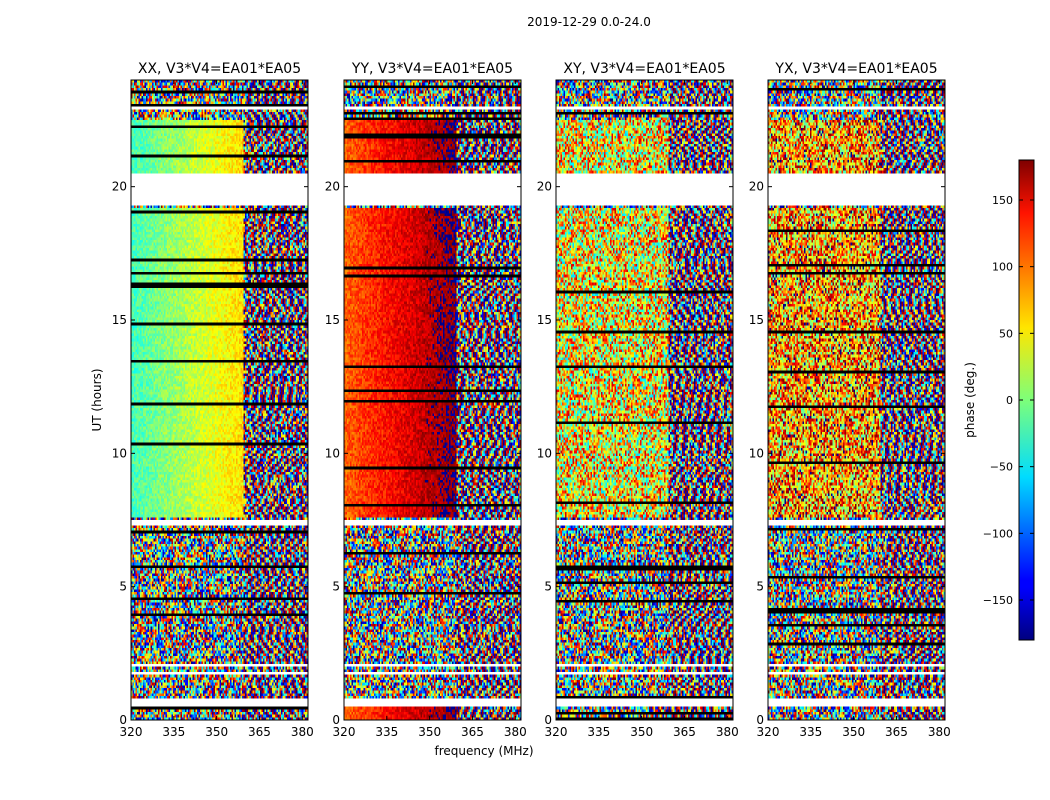 This screenshot has height=800, width=1050. Describe the element at coordinates (855, 69) in the screenshot. I see `panel-title: YX, V3*V4=EA01*EA05` at that location.